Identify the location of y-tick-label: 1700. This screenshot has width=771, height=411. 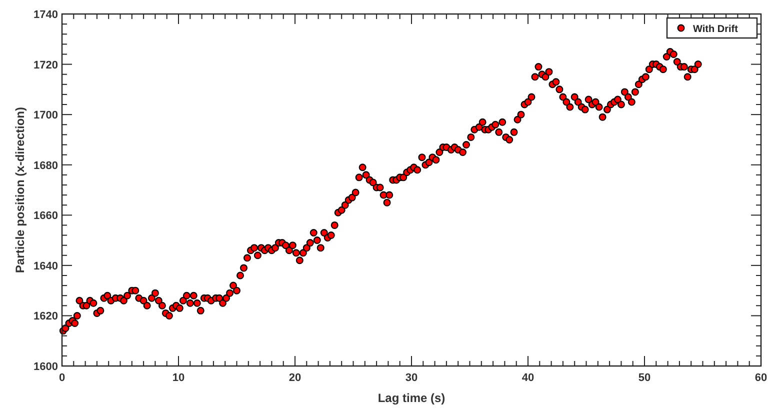
(46, 116).